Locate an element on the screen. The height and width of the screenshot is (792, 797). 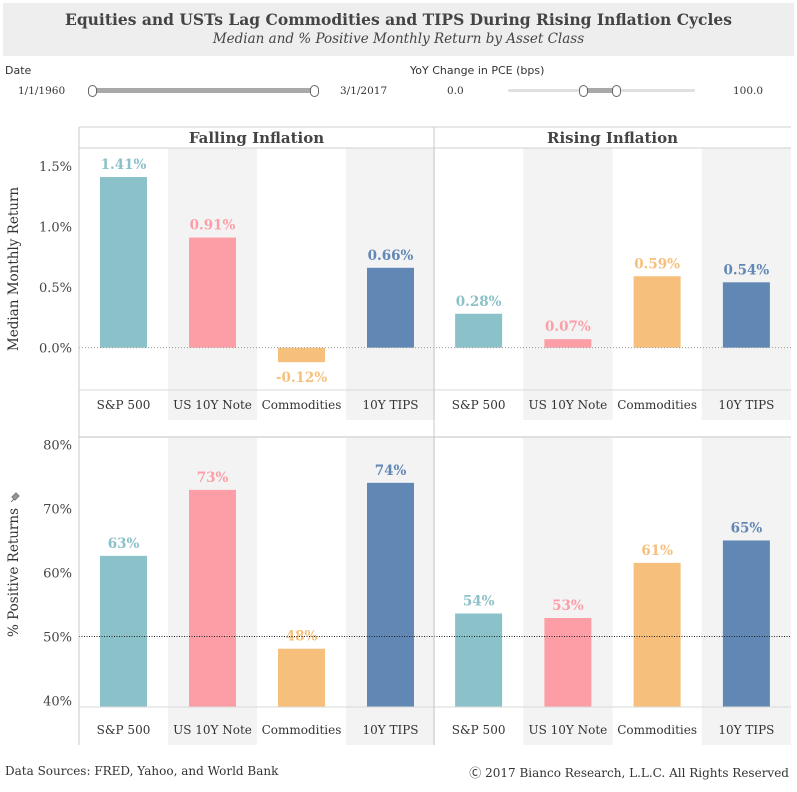
pce-filter-label: YoY Change in PCE (bps) is located at coordinates (477, 70).